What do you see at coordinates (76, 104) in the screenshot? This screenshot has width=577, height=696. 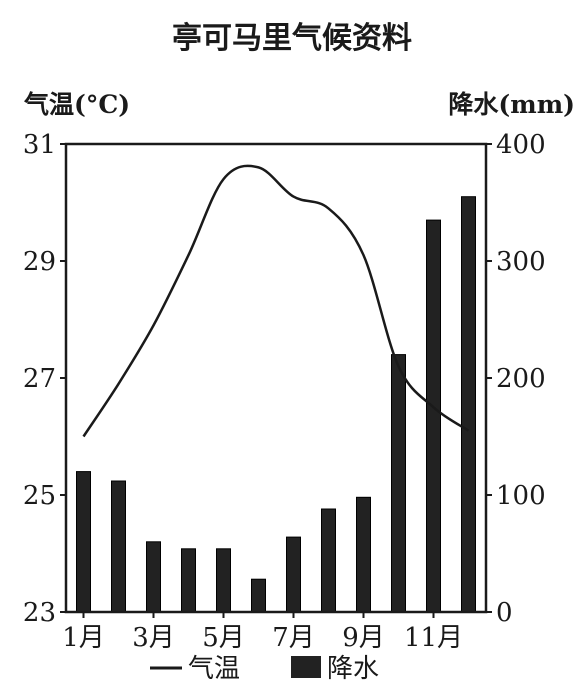 I see `y-axis-left-label: 气温(°C)` at bounding box center [76, 104].